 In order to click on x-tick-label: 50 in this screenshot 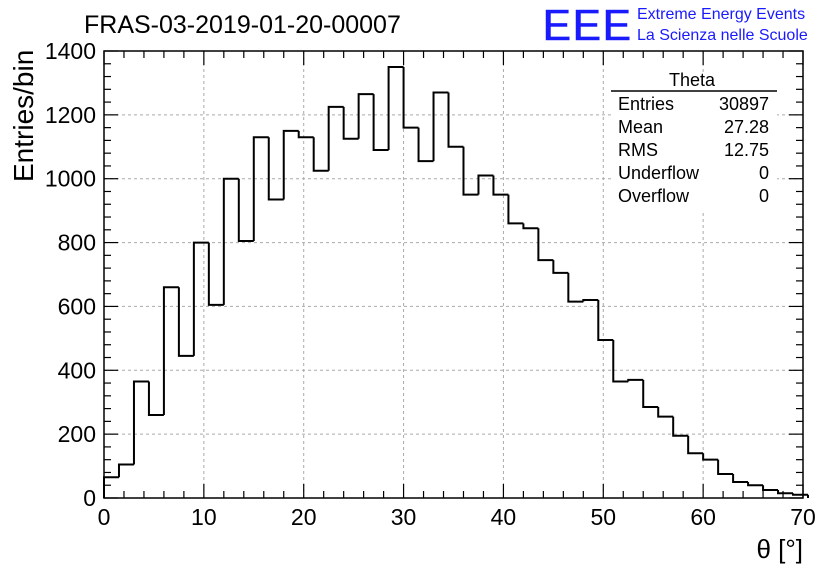, I will do `click(603, 517)`.